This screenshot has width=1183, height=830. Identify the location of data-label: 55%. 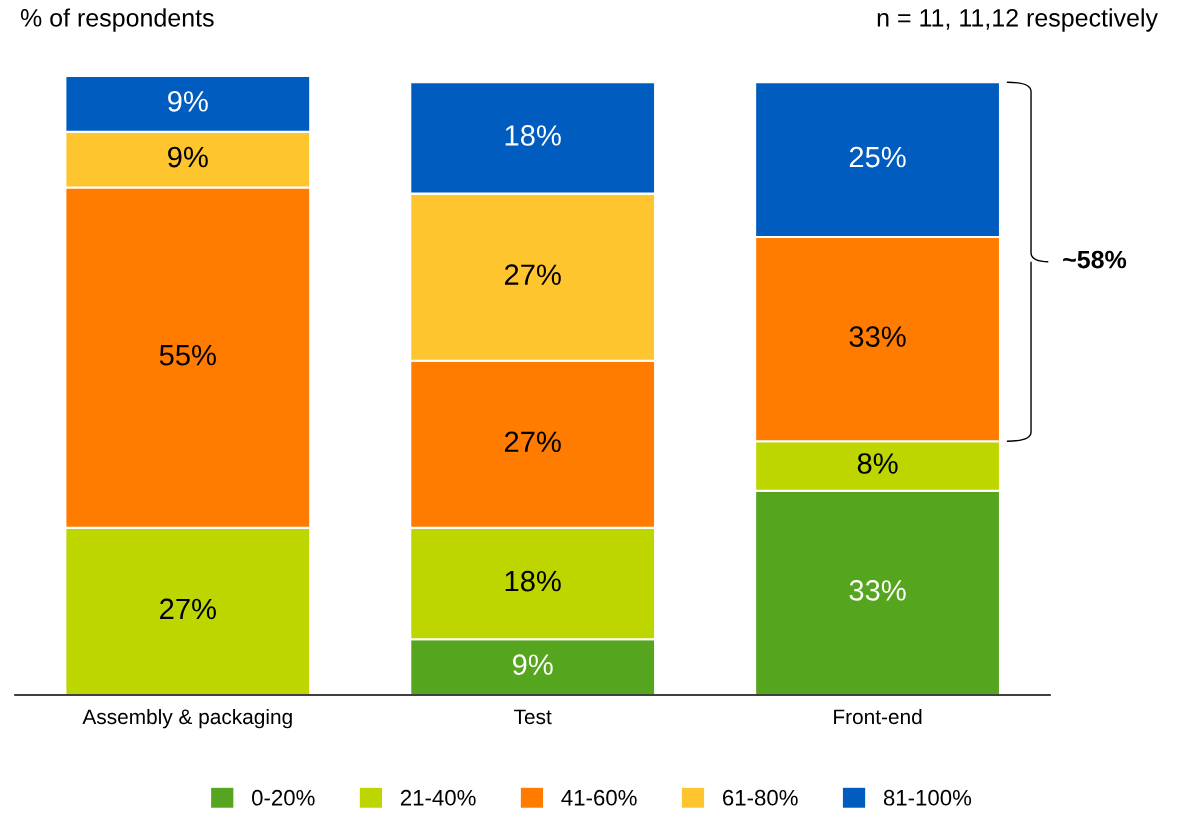
(187, 355).